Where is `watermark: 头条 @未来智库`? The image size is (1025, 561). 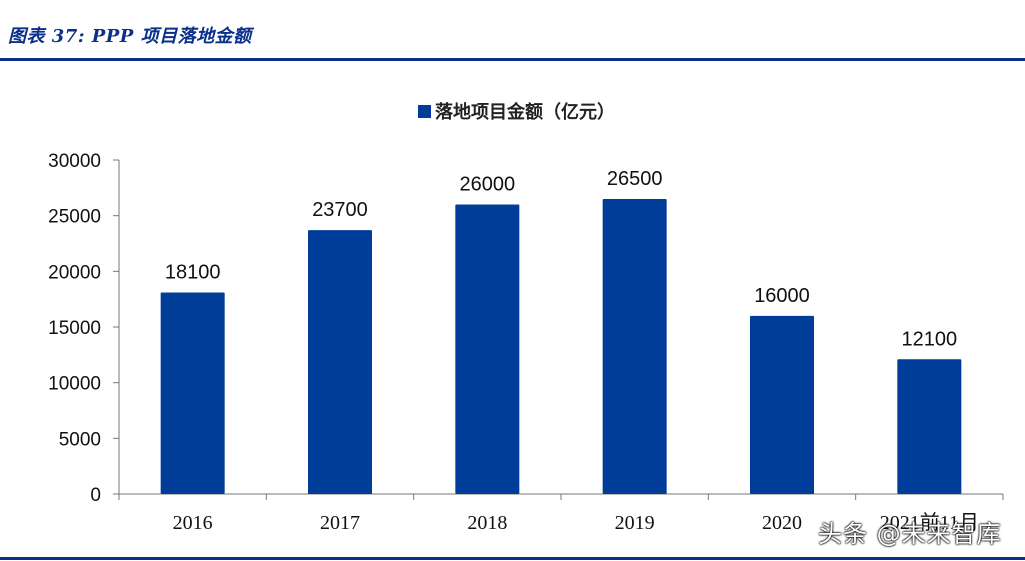
watermark: 头条 @未来智库 is located at coordinates (910, 534).